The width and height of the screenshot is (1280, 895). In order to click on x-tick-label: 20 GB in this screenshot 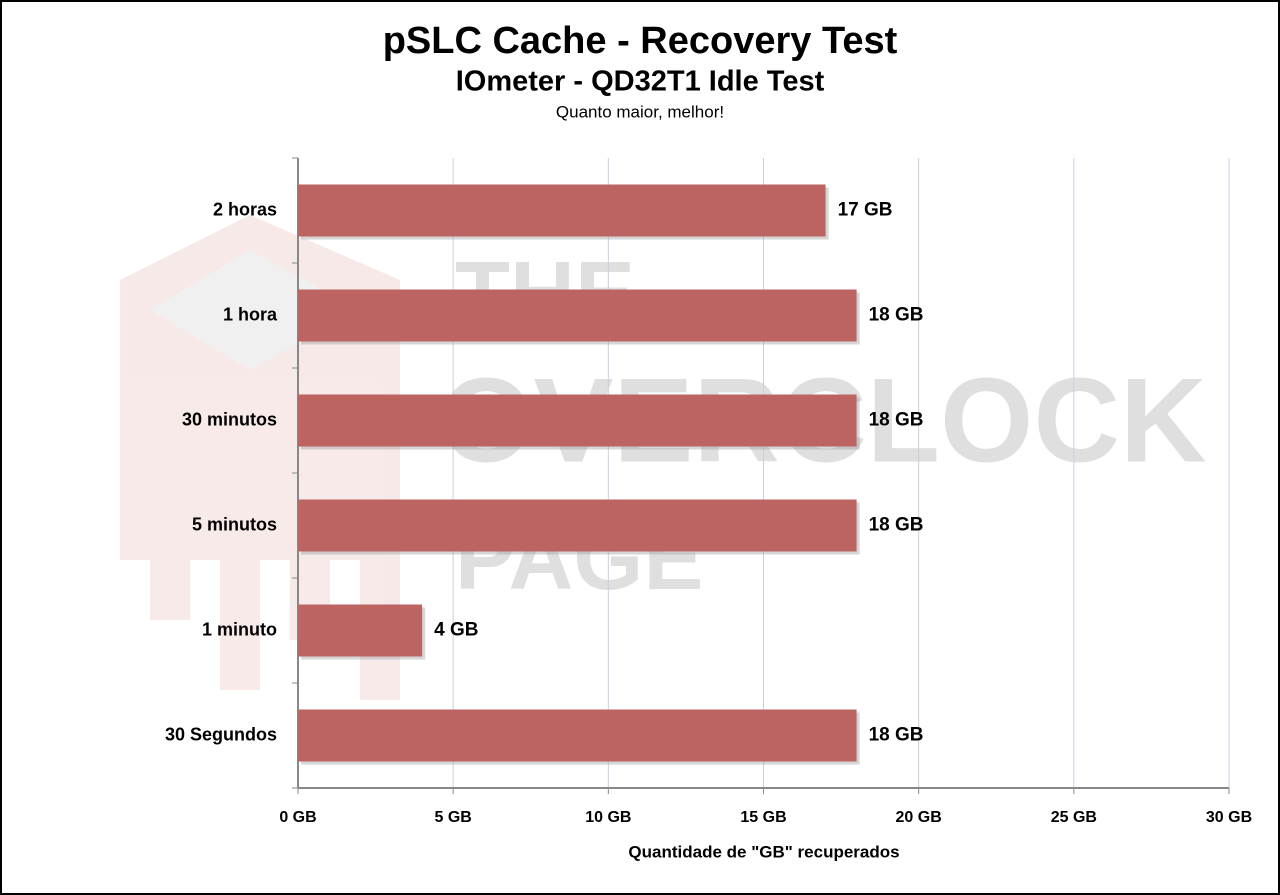, I will do `click(919, 817)`.